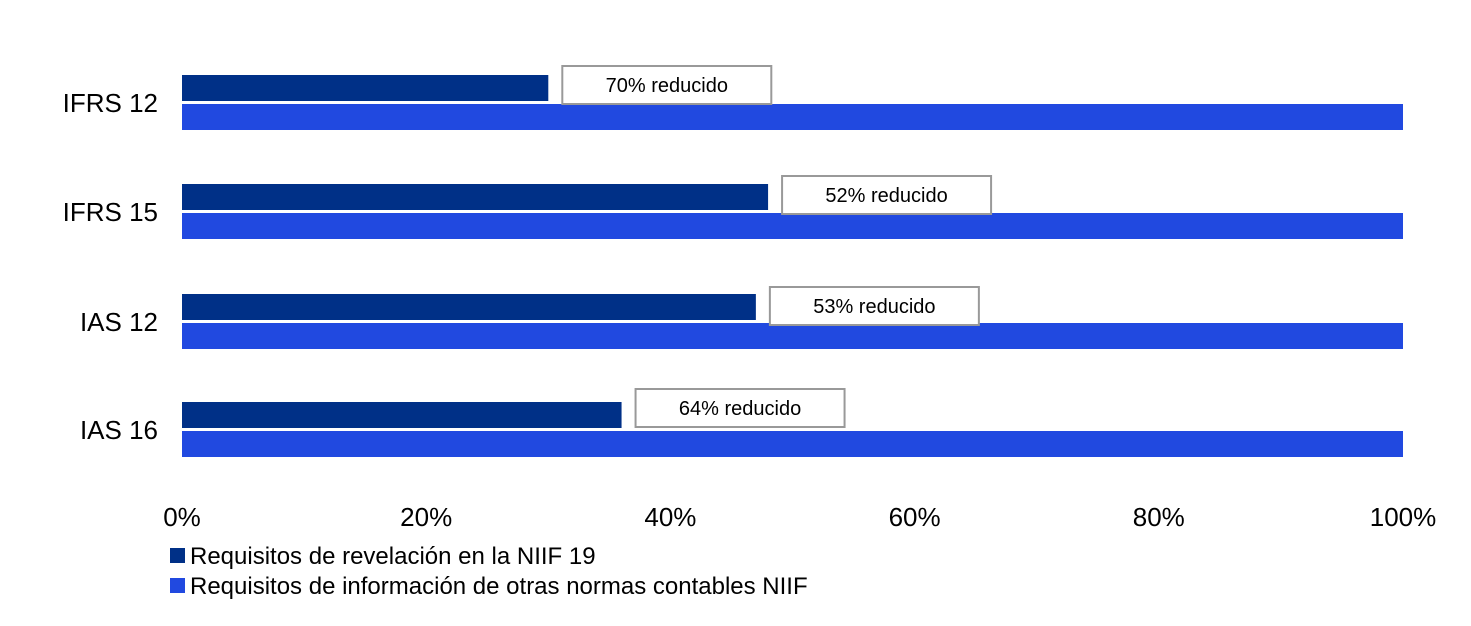 This screenshot has width=1471, height=626. What do you see at coordinates (393, 556) in the screenshot?
I see `legend-label: Requisitos de revelación en la NIIF 19` at bounding box center [393, 556].